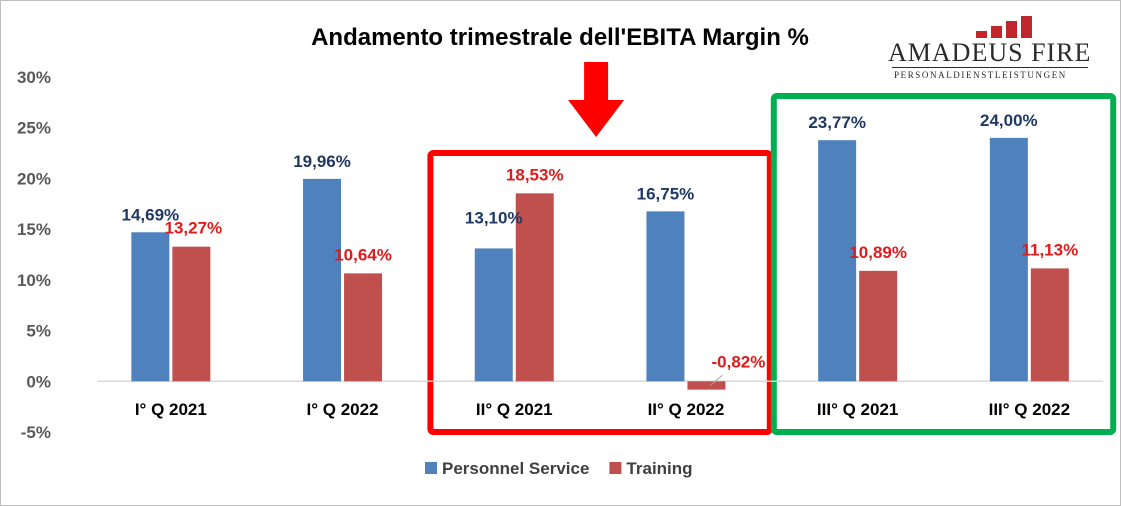  Describe the element at coordinates (857, 409) in the screenshot. I see `x-tick-label: III° Q 2021` at that location.